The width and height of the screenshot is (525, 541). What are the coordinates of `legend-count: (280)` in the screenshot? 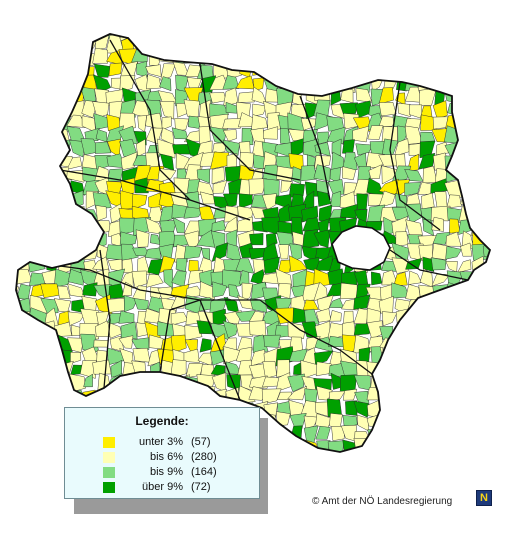 It's located at (204, 457).